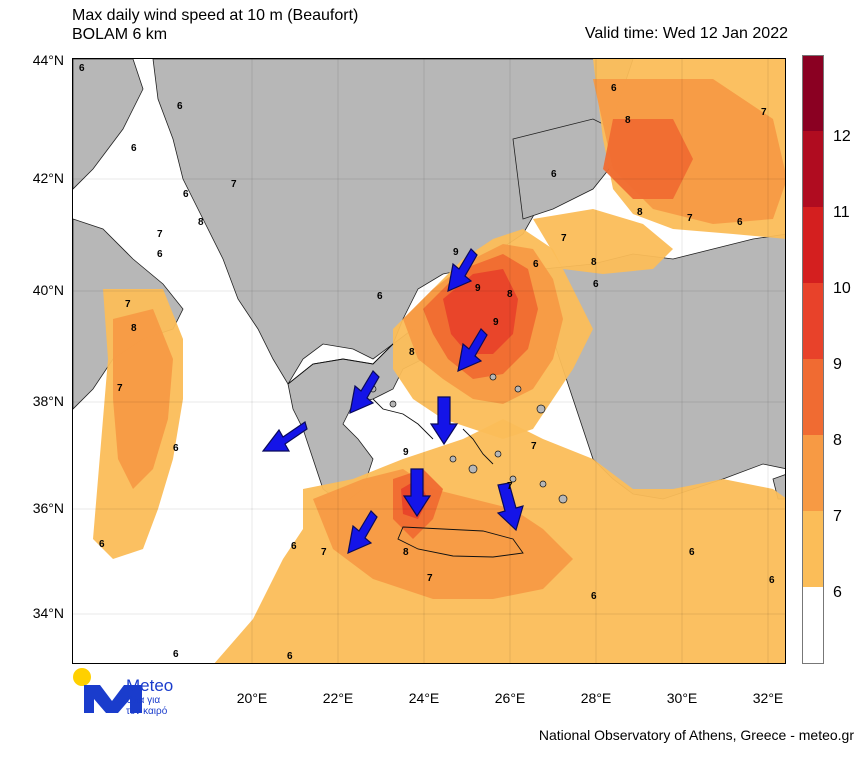 The height and width of the screenshot is (758, 868). What do you see at coordinates (48, 508) in the screenshot?
I see `lat-label: 36°N` at bounding box center [48, 508].